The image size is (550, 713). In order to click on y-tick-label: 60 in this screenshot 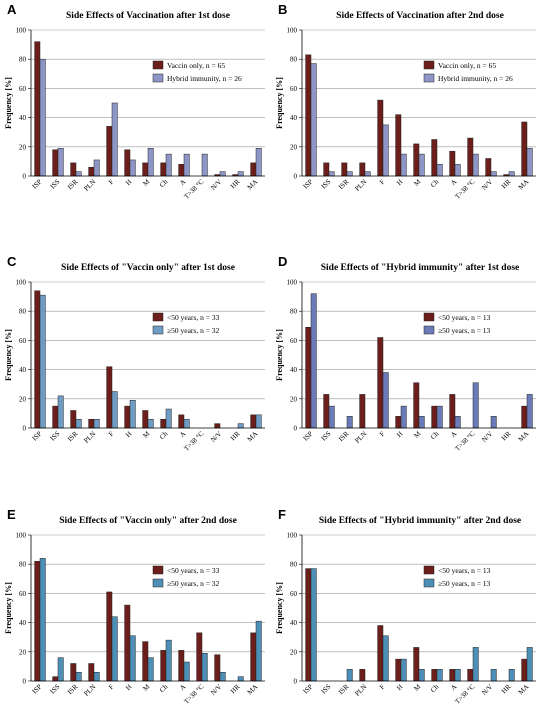, I will do `click(294, 341)`.